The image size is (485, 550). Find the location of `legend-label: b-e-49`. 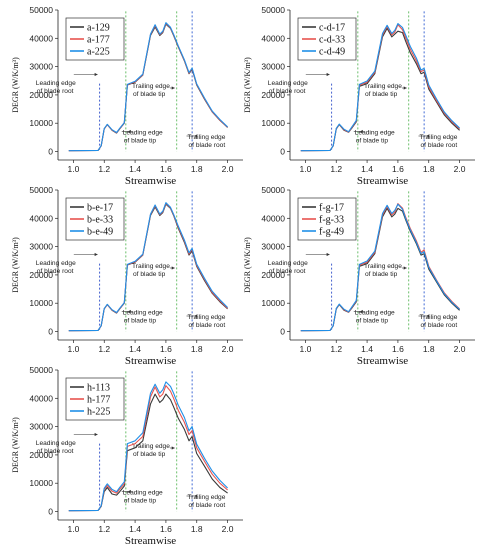

legend-label: b-e-49 is located at coordinates (100, 232).